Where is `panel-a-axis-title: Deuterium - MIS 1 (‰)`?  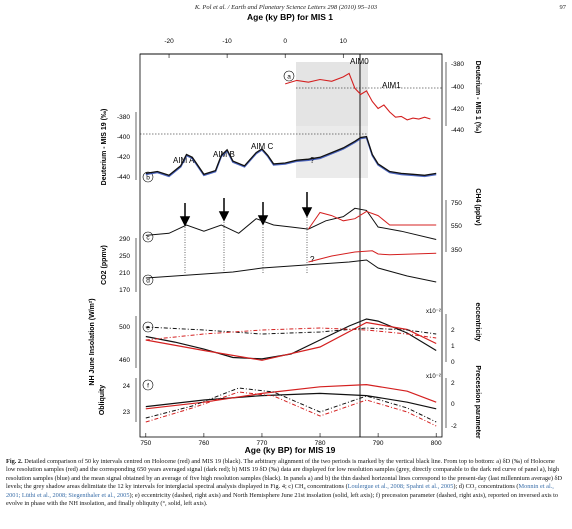
panel-a-axis-title: Deuterium - MIS 1 (‰) is located at coordinates (477, 97).